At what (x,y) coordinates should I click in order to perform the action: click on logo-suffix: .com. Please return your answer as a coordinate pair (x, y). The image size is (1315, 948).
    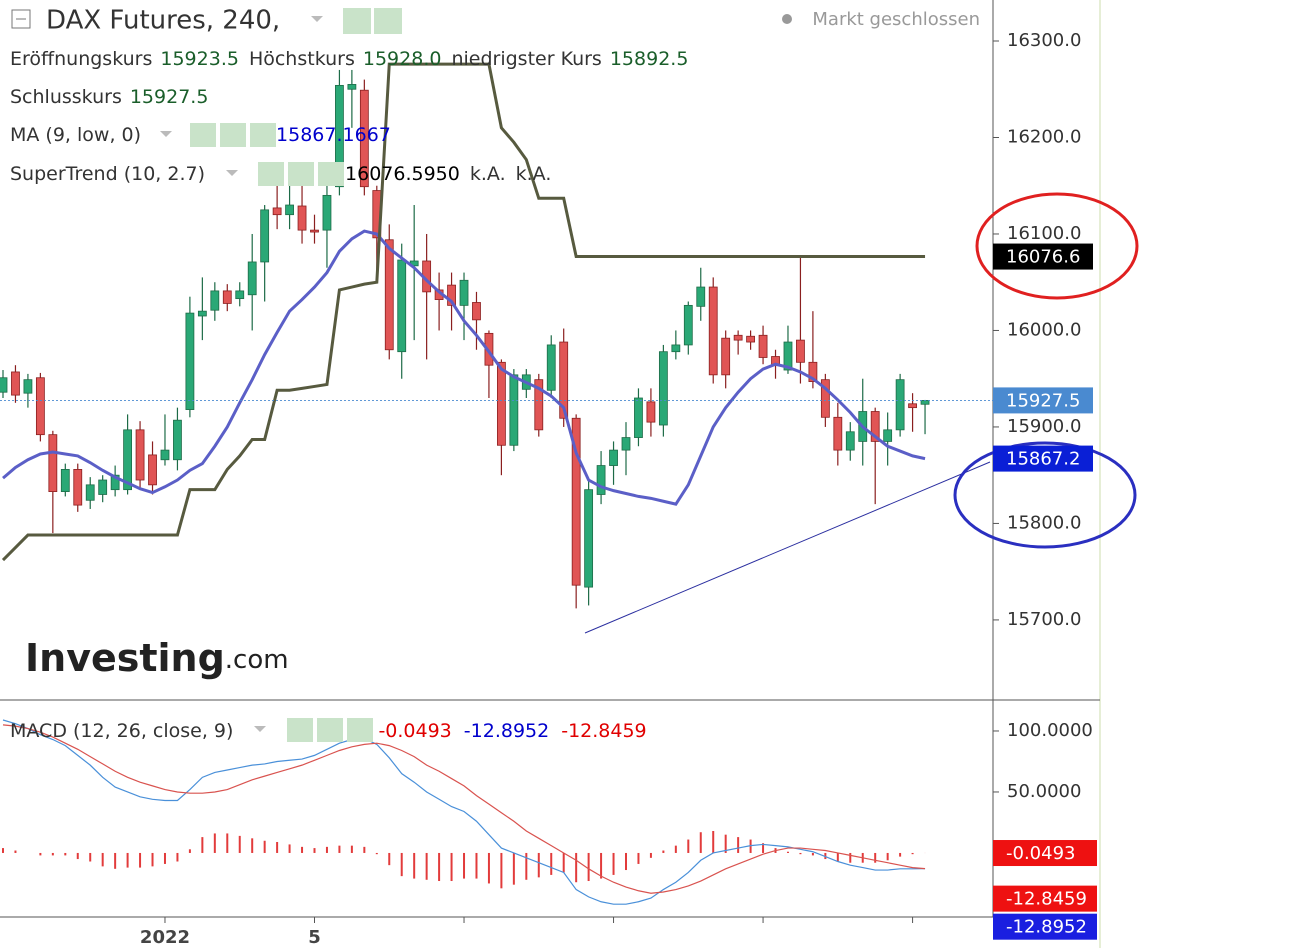
    Looking at the image, I should click on (257, 660).